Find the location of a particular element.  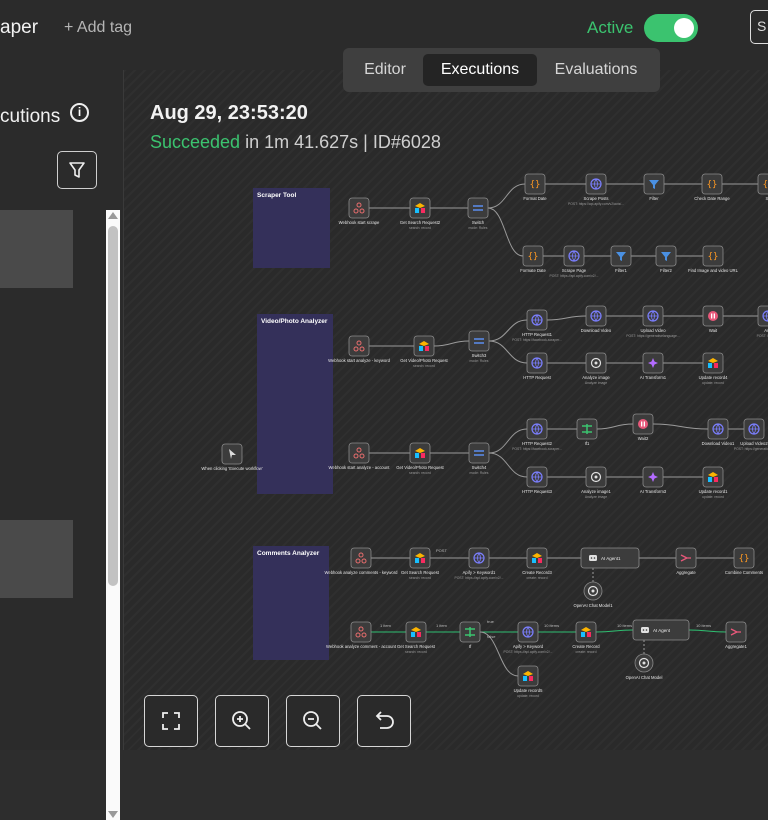

node-n8 is located at coordinates (762, 184).